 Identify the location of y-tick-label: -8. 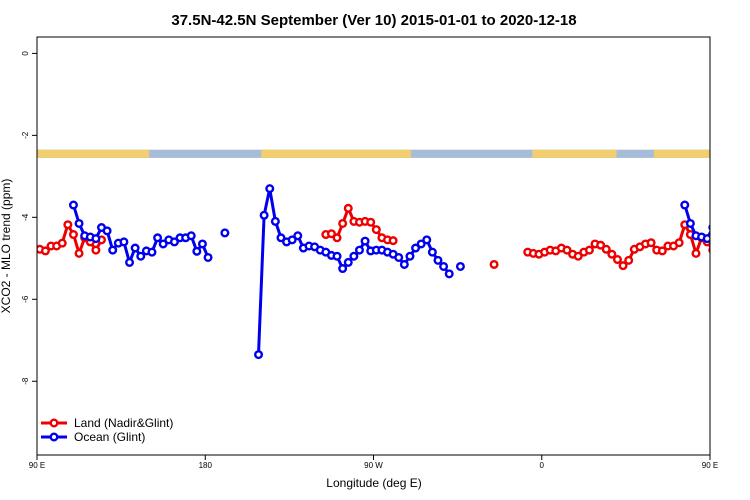
(25, 381).